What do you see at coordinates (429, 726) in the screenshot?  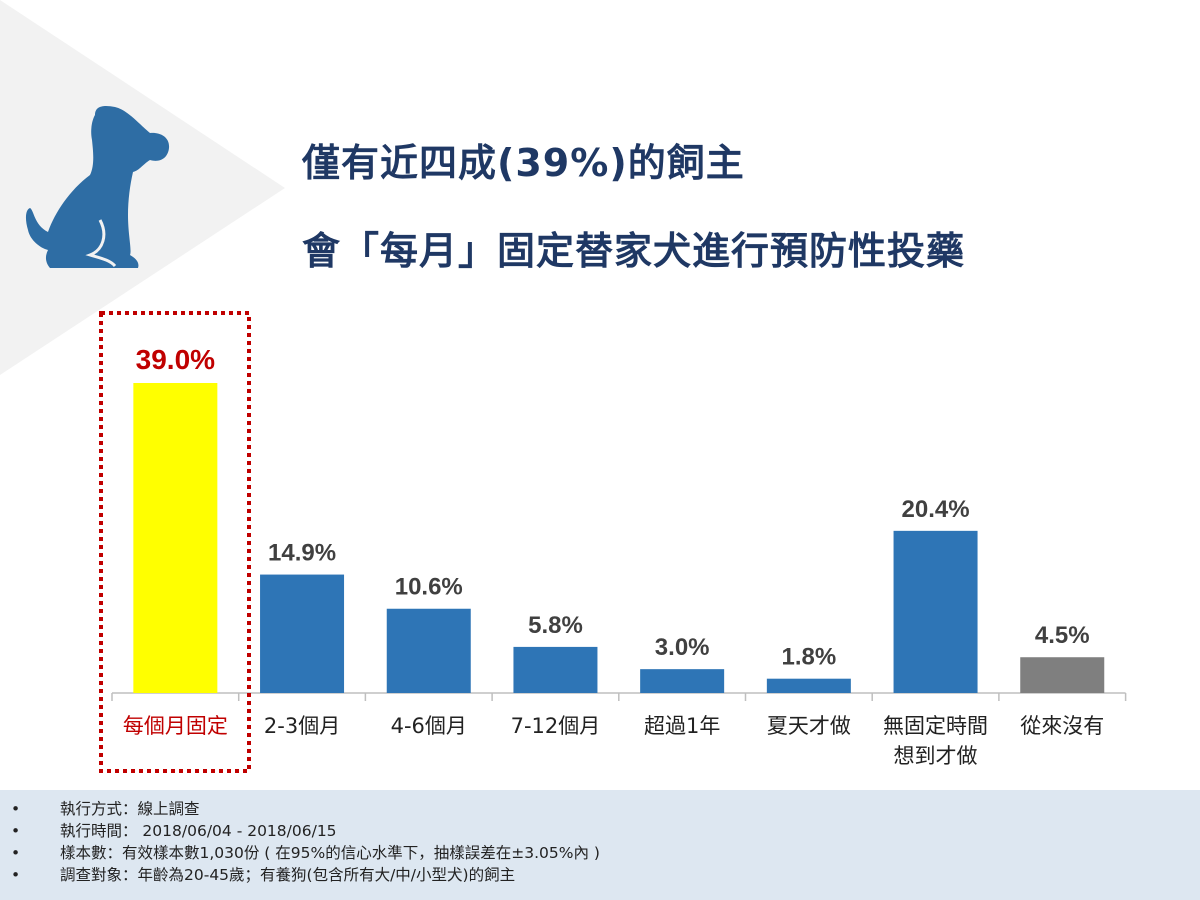 I see `category-label: 4-6個月` at bounding box center [429, 726].